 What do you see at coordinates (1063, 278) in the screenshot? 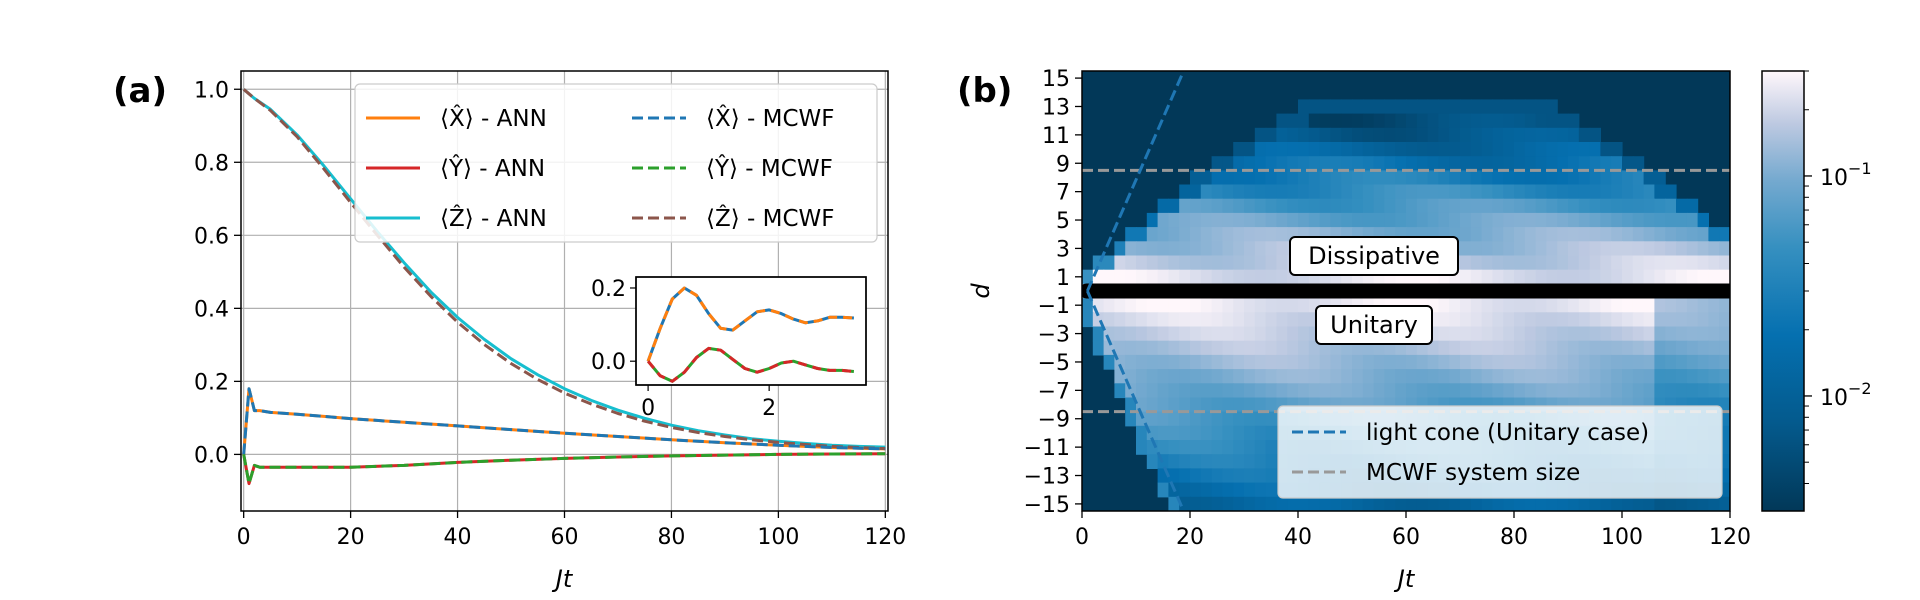
I see `y-tick-label: 1` at bounding box center [1063, 278].